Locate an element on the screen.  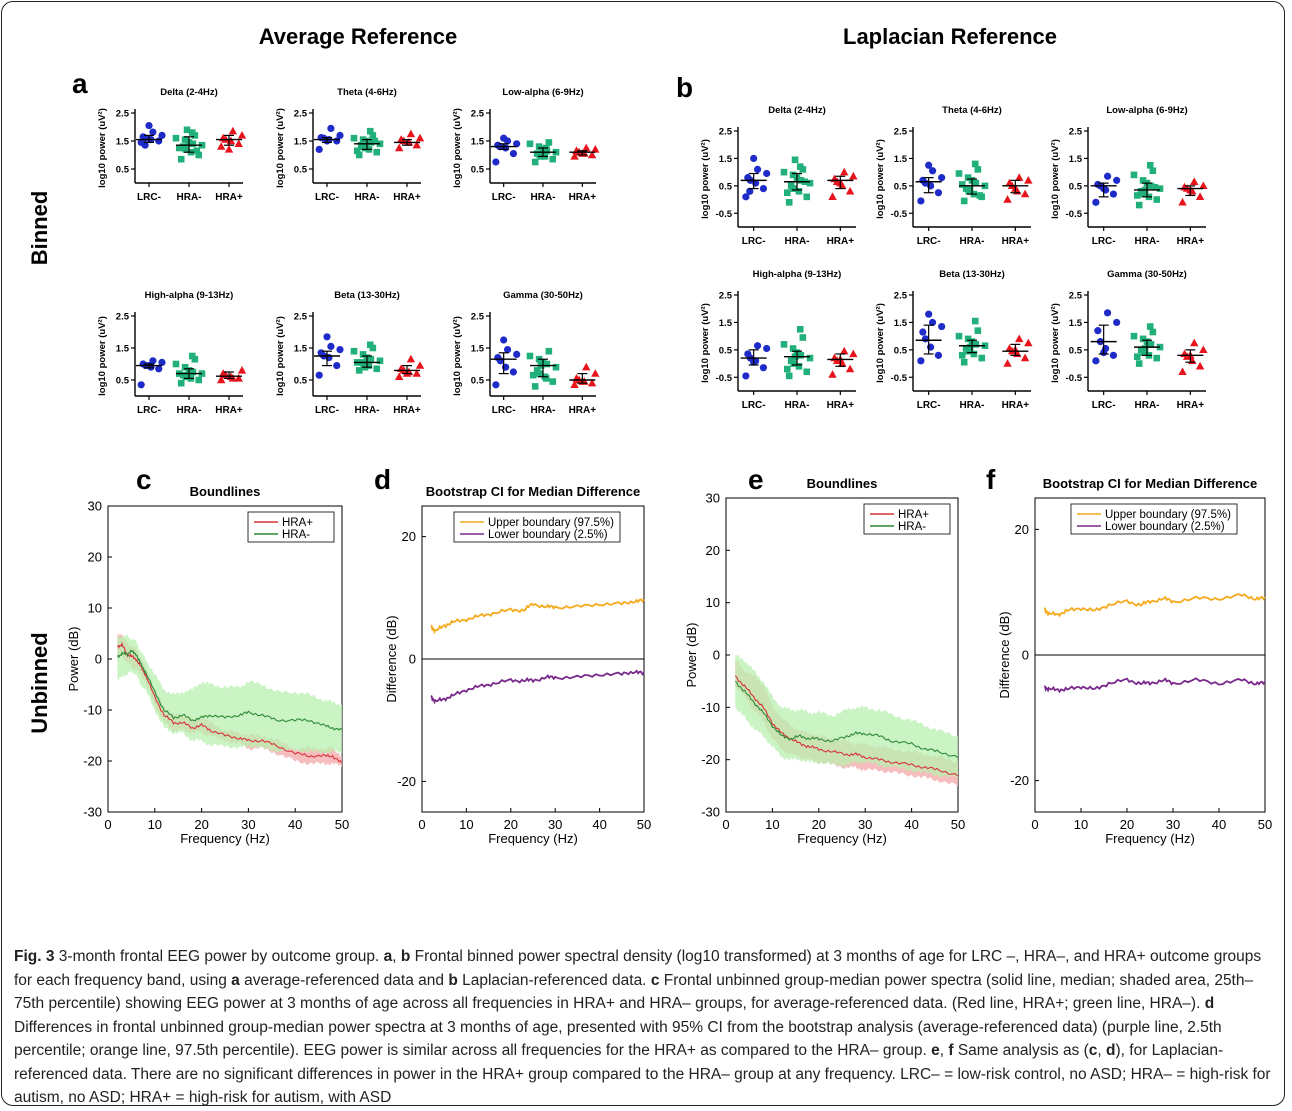
caption-part: c is located at coordinates (1093, 1050).